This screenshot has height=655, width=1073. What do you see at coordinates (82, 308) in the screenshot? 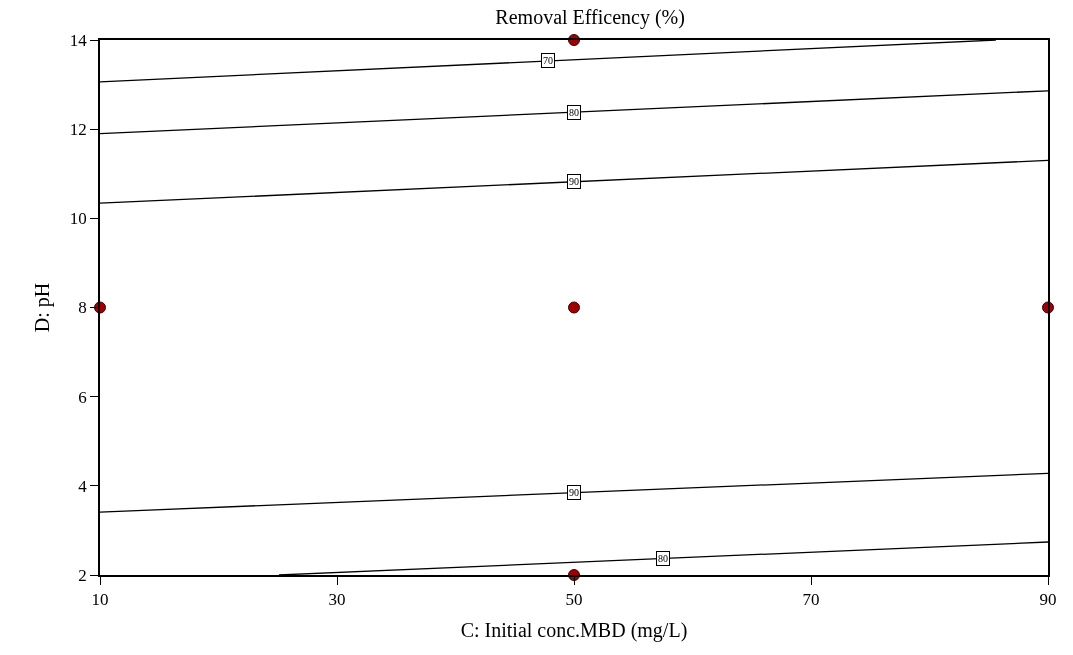
I see `y-tick-label: 8` at bounding box center [82, 308].